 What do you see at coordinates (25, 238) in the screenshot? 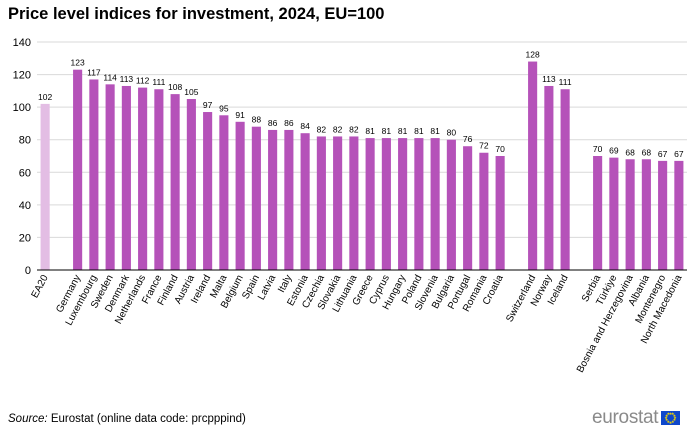
I see `y-tick-label: 20` at bounding box center [25, 238].